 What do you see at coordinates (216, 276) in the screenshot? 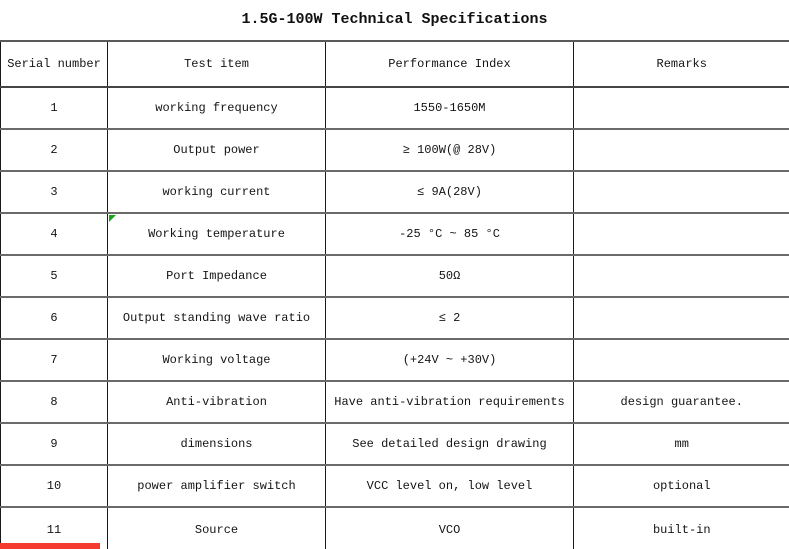
I see `test-item-cell: Port Impedance` at bounding box center [216, 276].